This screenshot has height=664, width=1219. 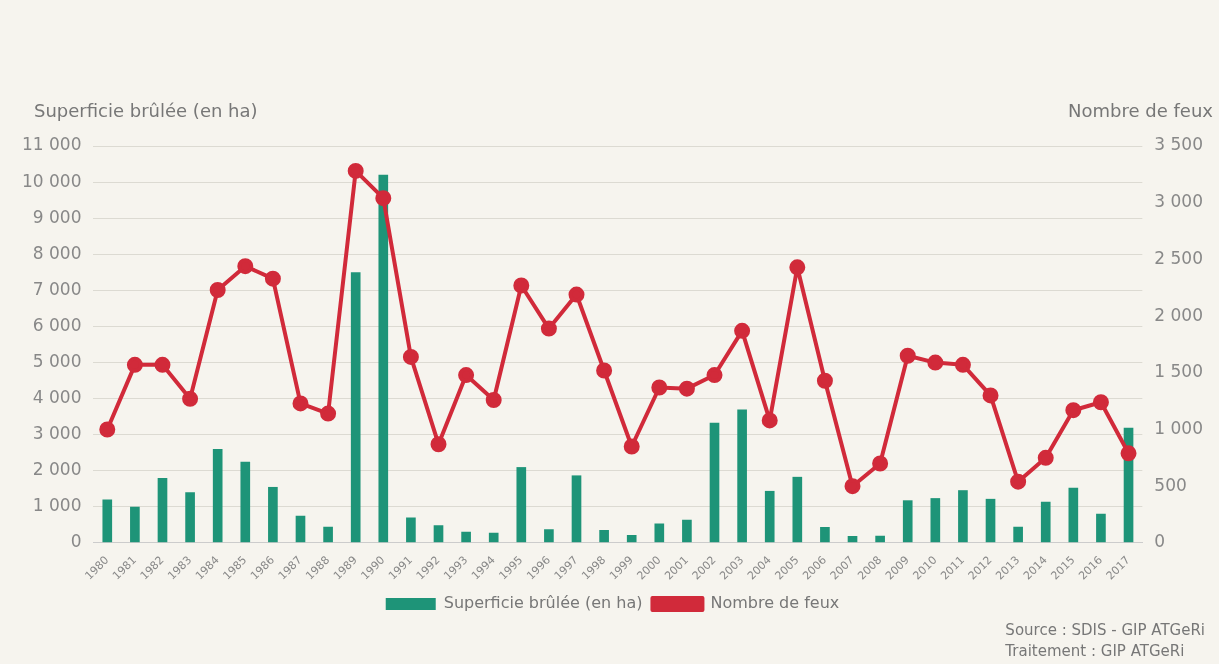 I want to click on source-note: Source : SDIS - GIP ATGeRi, so click(x=1105, y=630).